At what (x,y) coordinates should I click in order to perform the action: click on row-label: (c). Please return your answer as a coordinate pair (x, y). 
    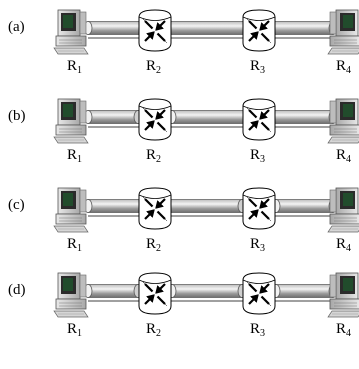
    Looking at the image, I should click on (16, 205).